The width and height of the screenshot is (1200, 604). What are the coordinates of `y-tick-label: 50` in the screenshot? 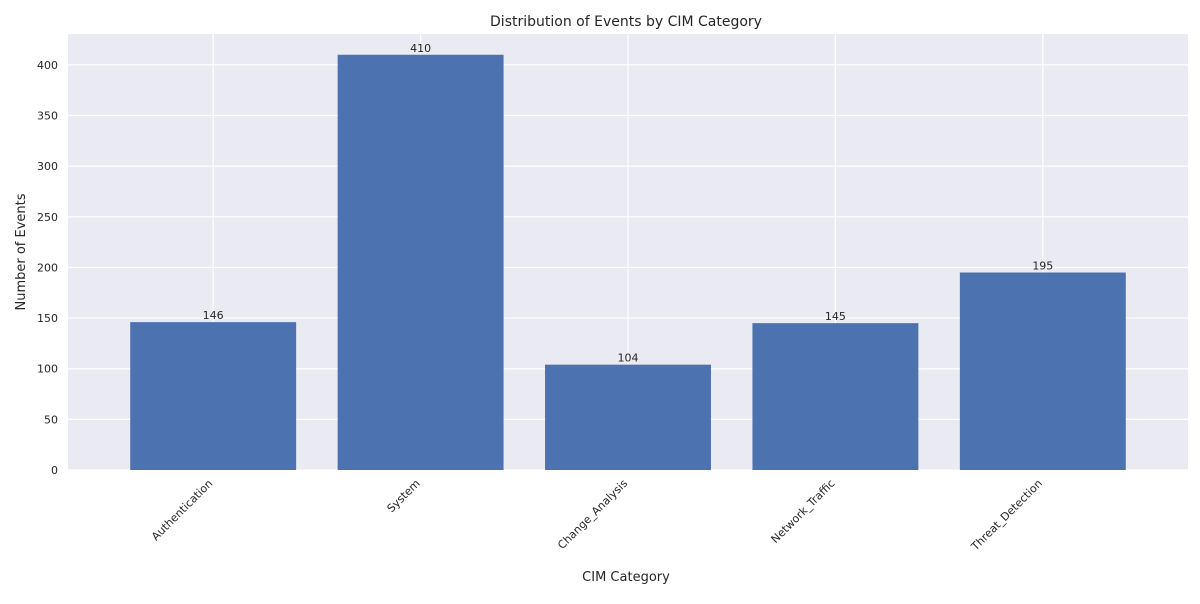 It's located at (51, 419).